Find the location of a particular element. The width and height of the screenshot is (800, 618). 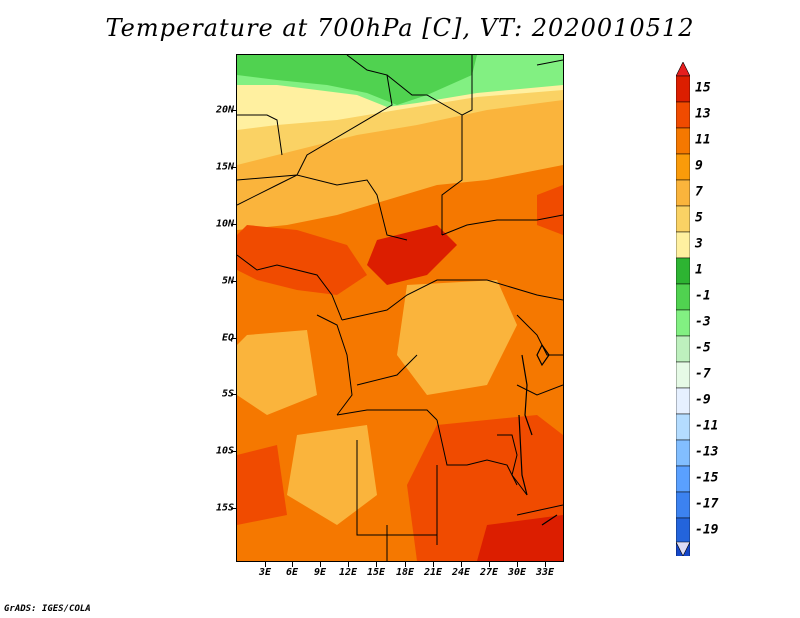

field-red-west is located at coordinates (302, 260).